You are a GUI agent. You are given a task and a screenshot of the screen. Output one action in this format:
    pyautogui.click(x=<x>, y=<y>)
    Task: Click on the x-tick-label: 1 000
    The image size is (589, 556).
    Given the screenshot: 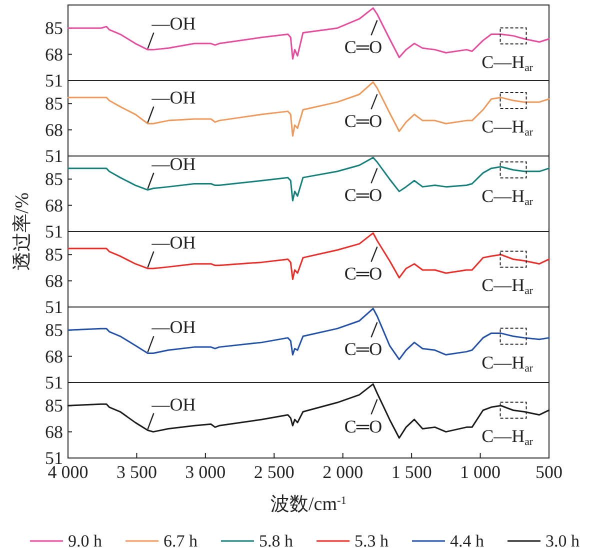 What is the action you would take?
    pyautogui.click(x=480, y=472)
    